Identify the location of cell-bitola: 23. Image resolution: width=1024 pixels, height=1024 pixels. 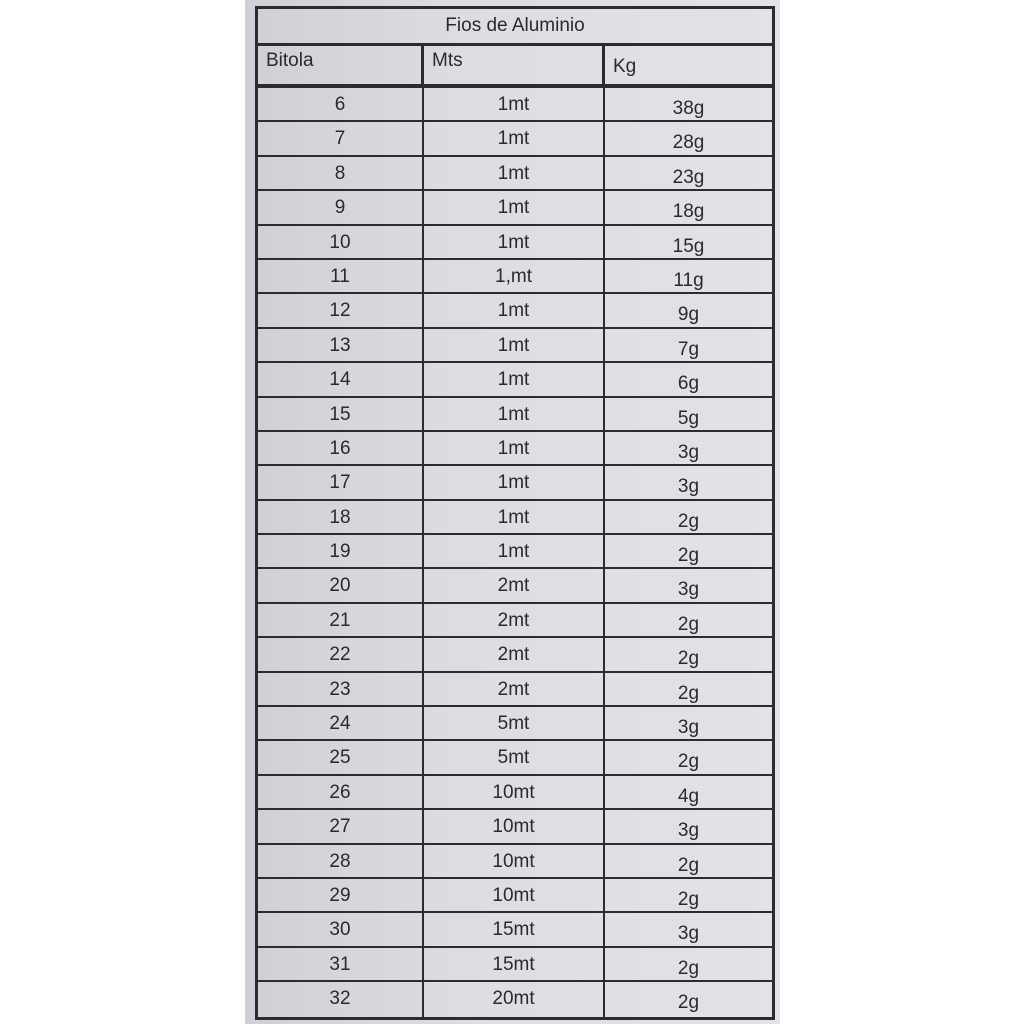
(341, 689).